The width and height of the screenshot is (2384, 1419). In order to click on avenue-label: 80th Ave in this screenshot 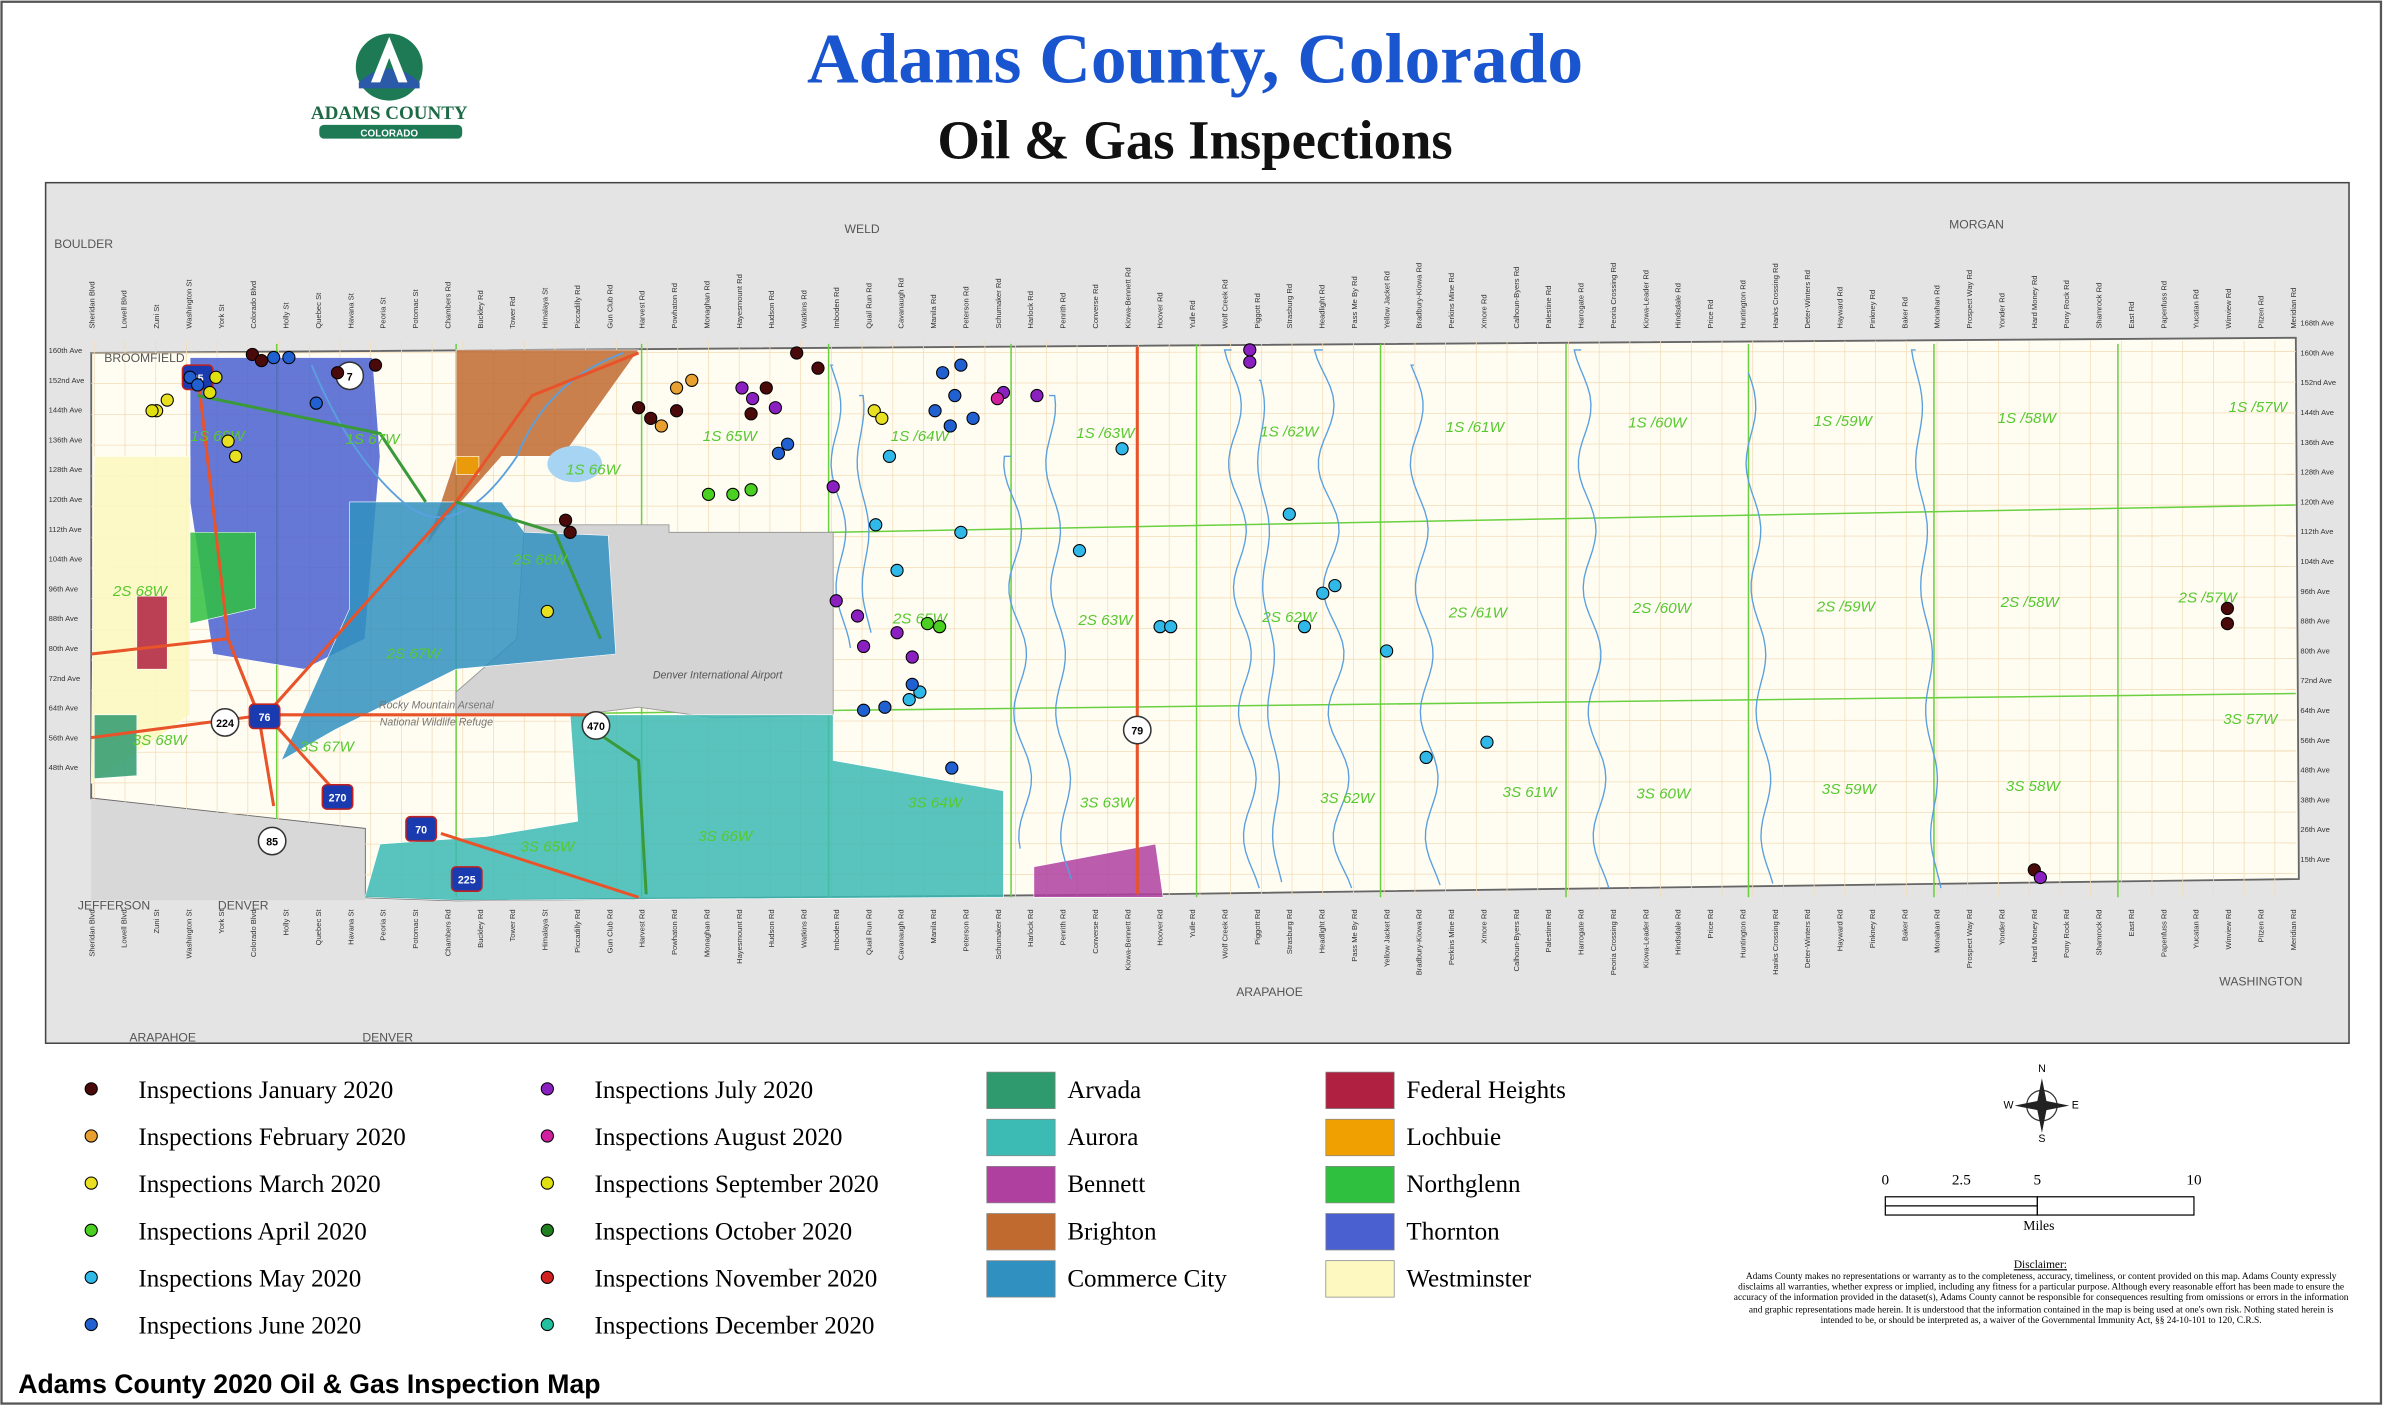, I will do `click(63, 648)`.